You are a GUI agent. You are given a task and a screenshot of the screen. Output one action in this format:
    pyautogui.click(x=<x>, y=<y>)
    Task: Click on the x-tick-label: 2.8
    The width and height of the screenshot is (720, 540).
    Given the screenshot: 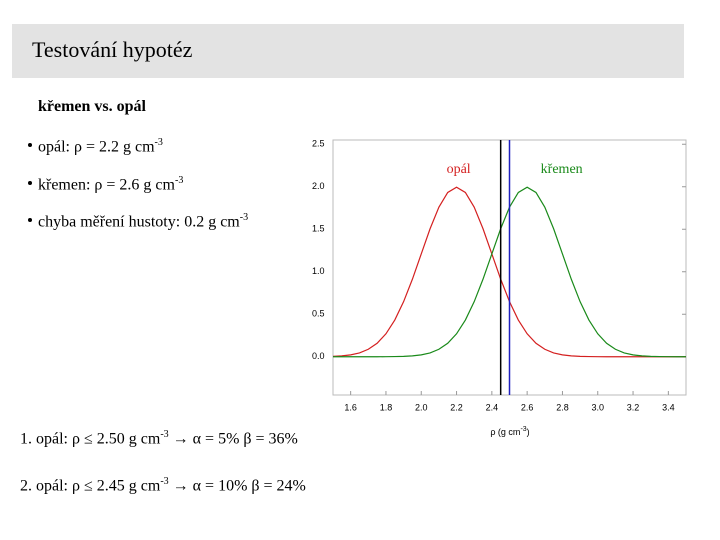 What is the action you would take?
    pyautogui.click(x=562, y=407)
    